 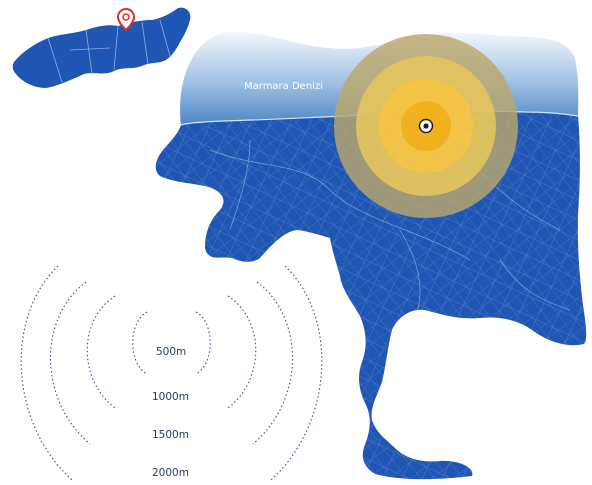 What do you see at coordinates (283, 86) in the screenshot?
I see `sea-label: Marmara Denizi` at bounding box center [283, 86].